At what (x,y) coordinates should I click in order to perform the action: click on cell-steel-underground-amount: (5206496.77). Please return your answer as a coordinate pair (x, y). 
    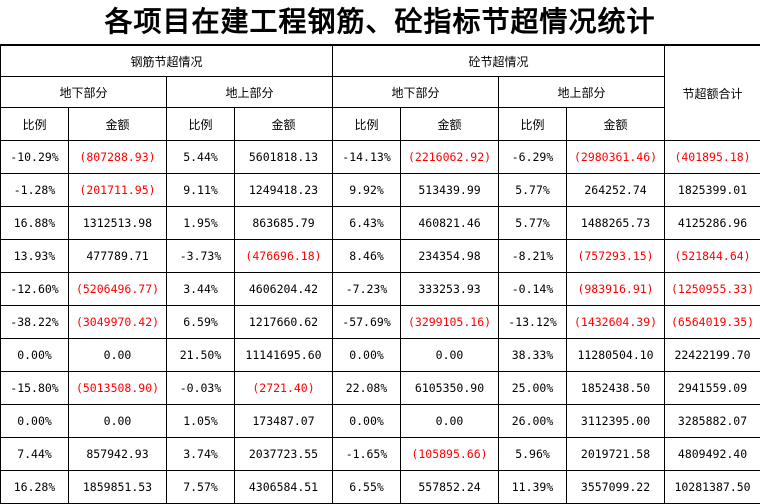
    Looking at the image, I should click on (118, 289).